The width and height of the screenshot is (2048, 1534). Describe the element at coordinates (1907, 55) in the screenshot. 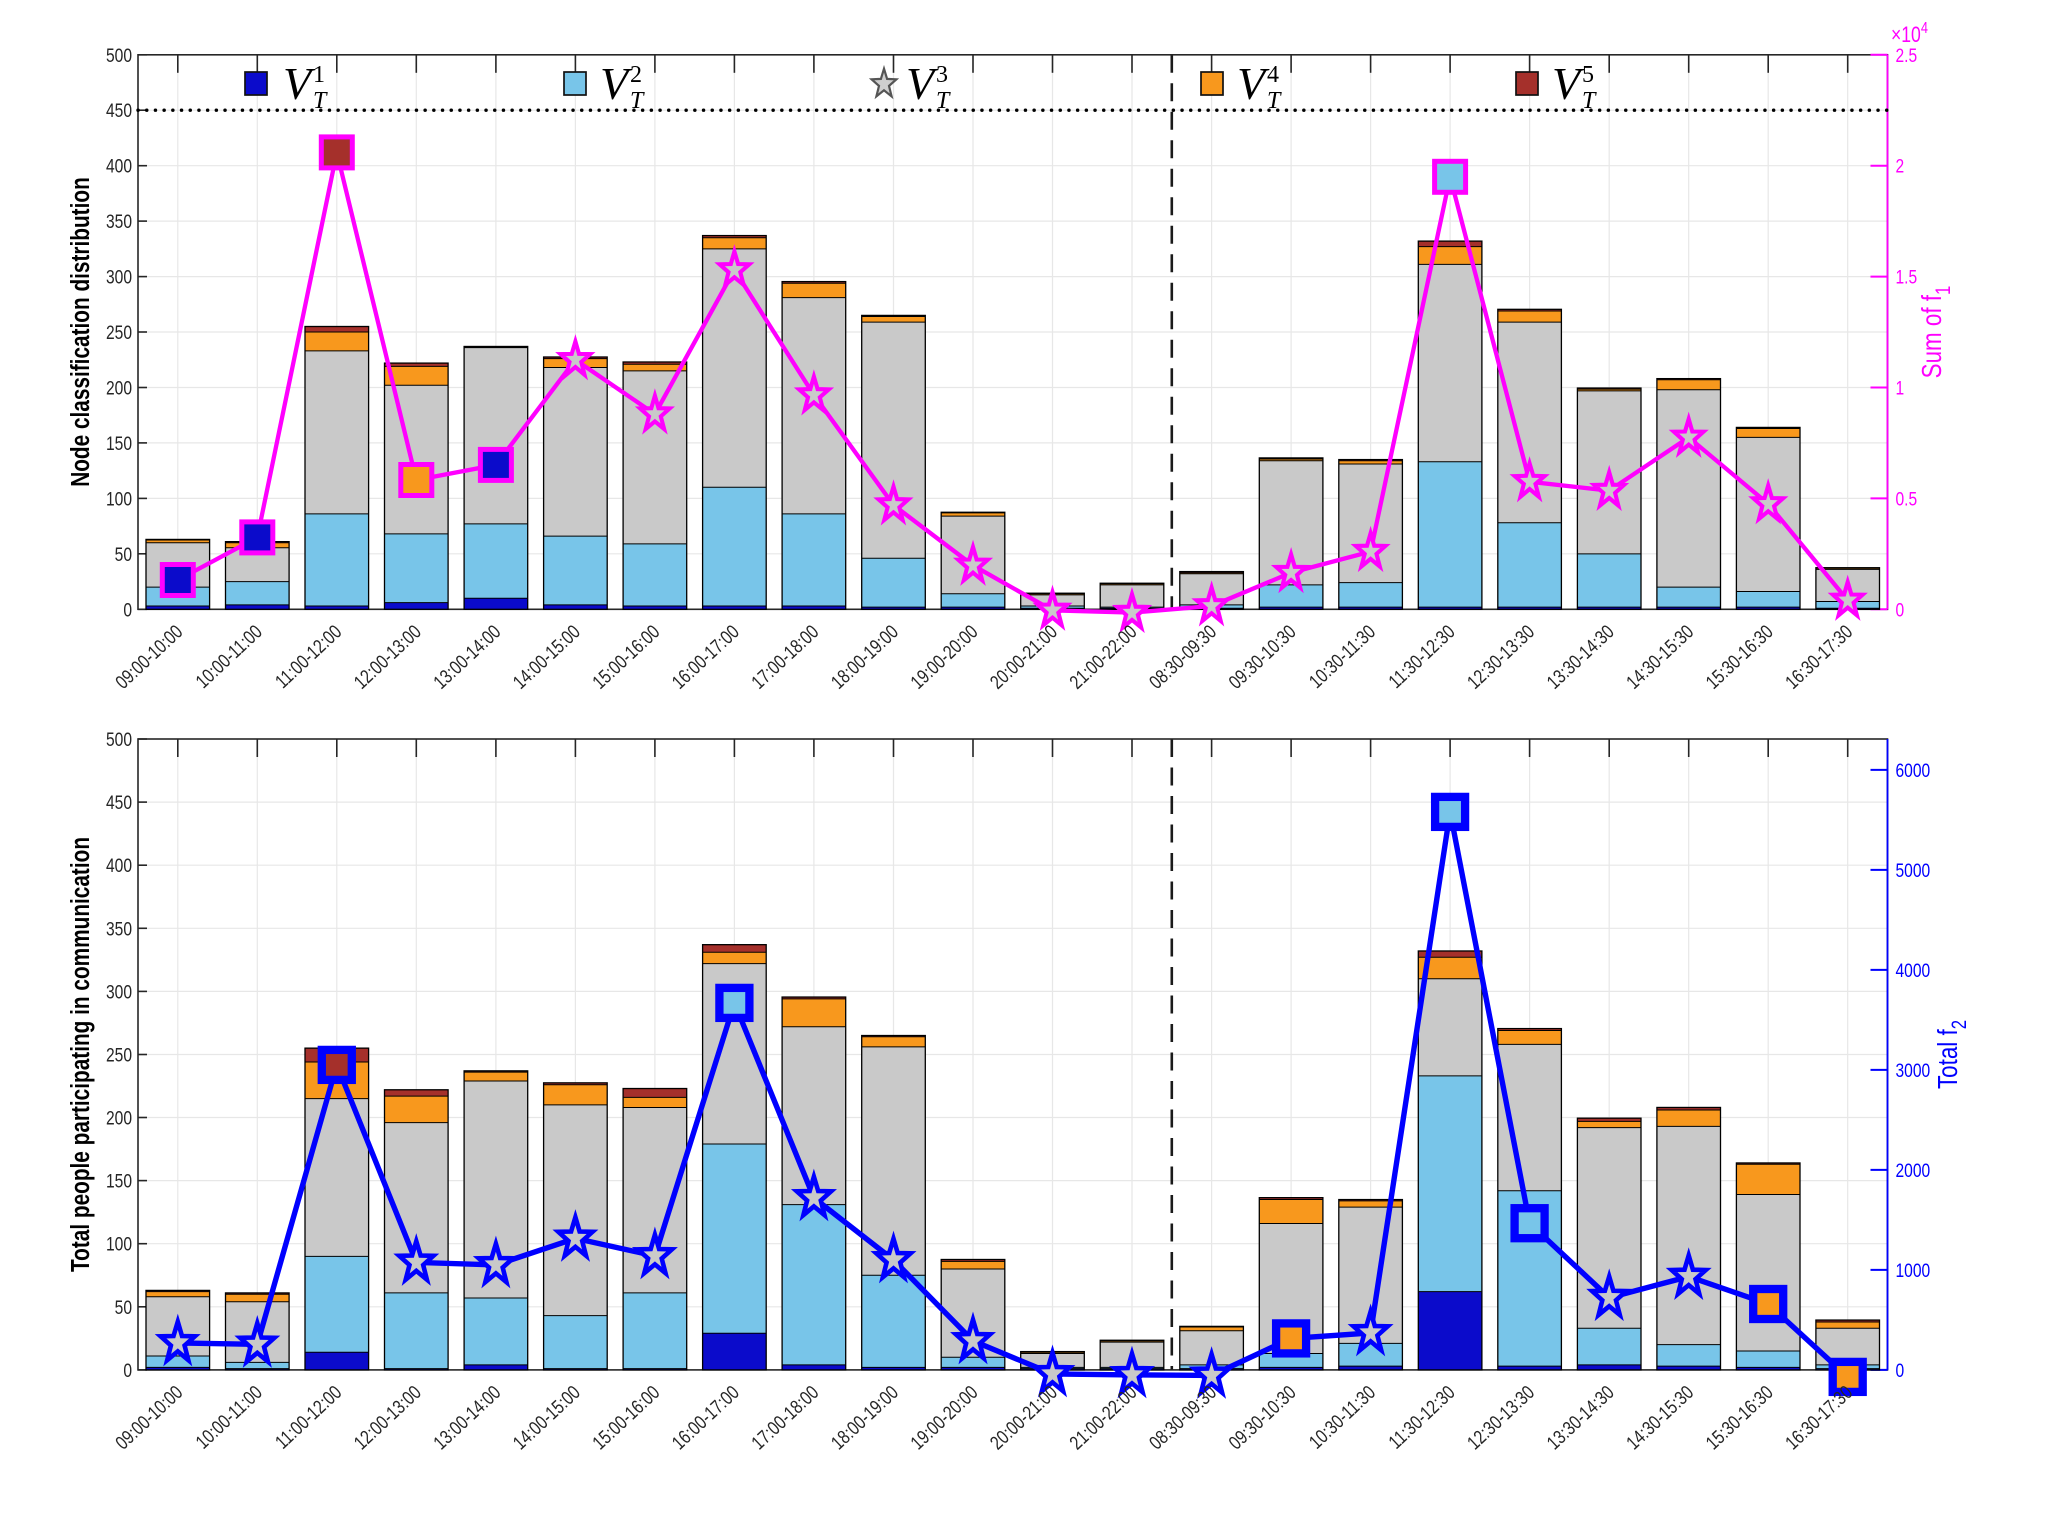

I see `svg-text: 2.5` at that location.